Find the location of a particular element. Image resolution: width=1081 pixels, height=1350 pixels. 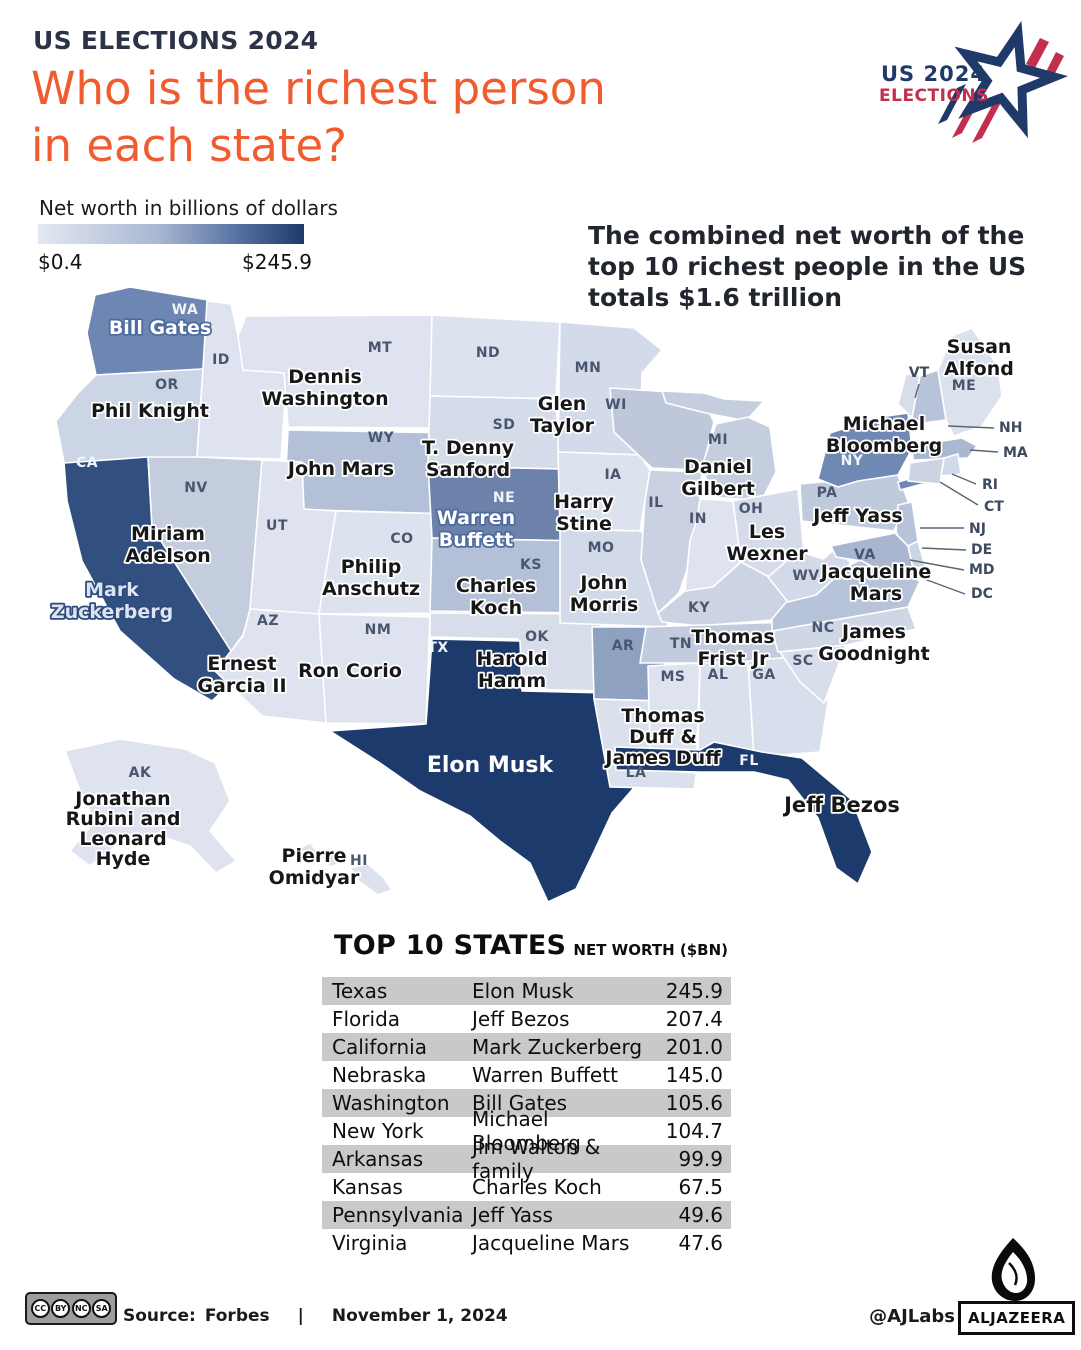

state-in-abbr: IN is located at coordinates (698, 519).